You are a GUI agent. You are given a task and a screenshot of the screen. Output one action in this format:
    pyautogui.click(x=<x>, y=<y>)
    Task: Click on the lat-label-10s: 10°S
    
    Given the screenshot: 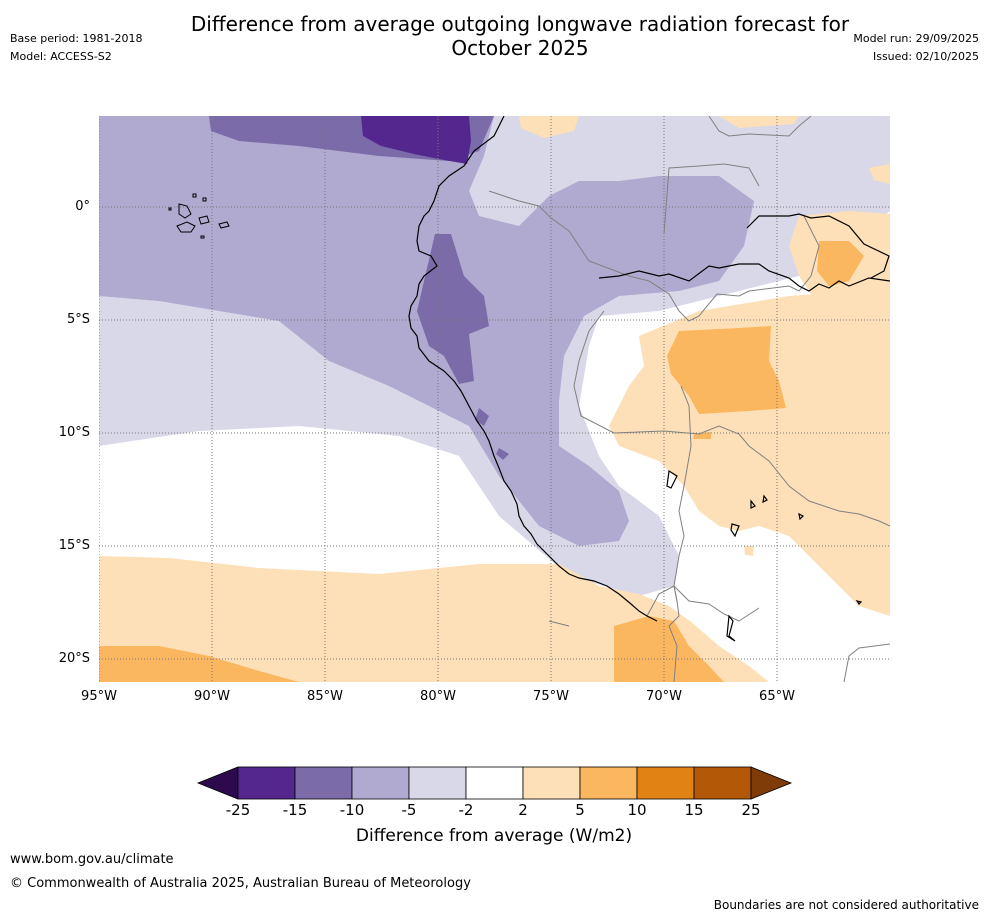 What is the action you would take?
    pyautogui.click(x=74, y=432)
    